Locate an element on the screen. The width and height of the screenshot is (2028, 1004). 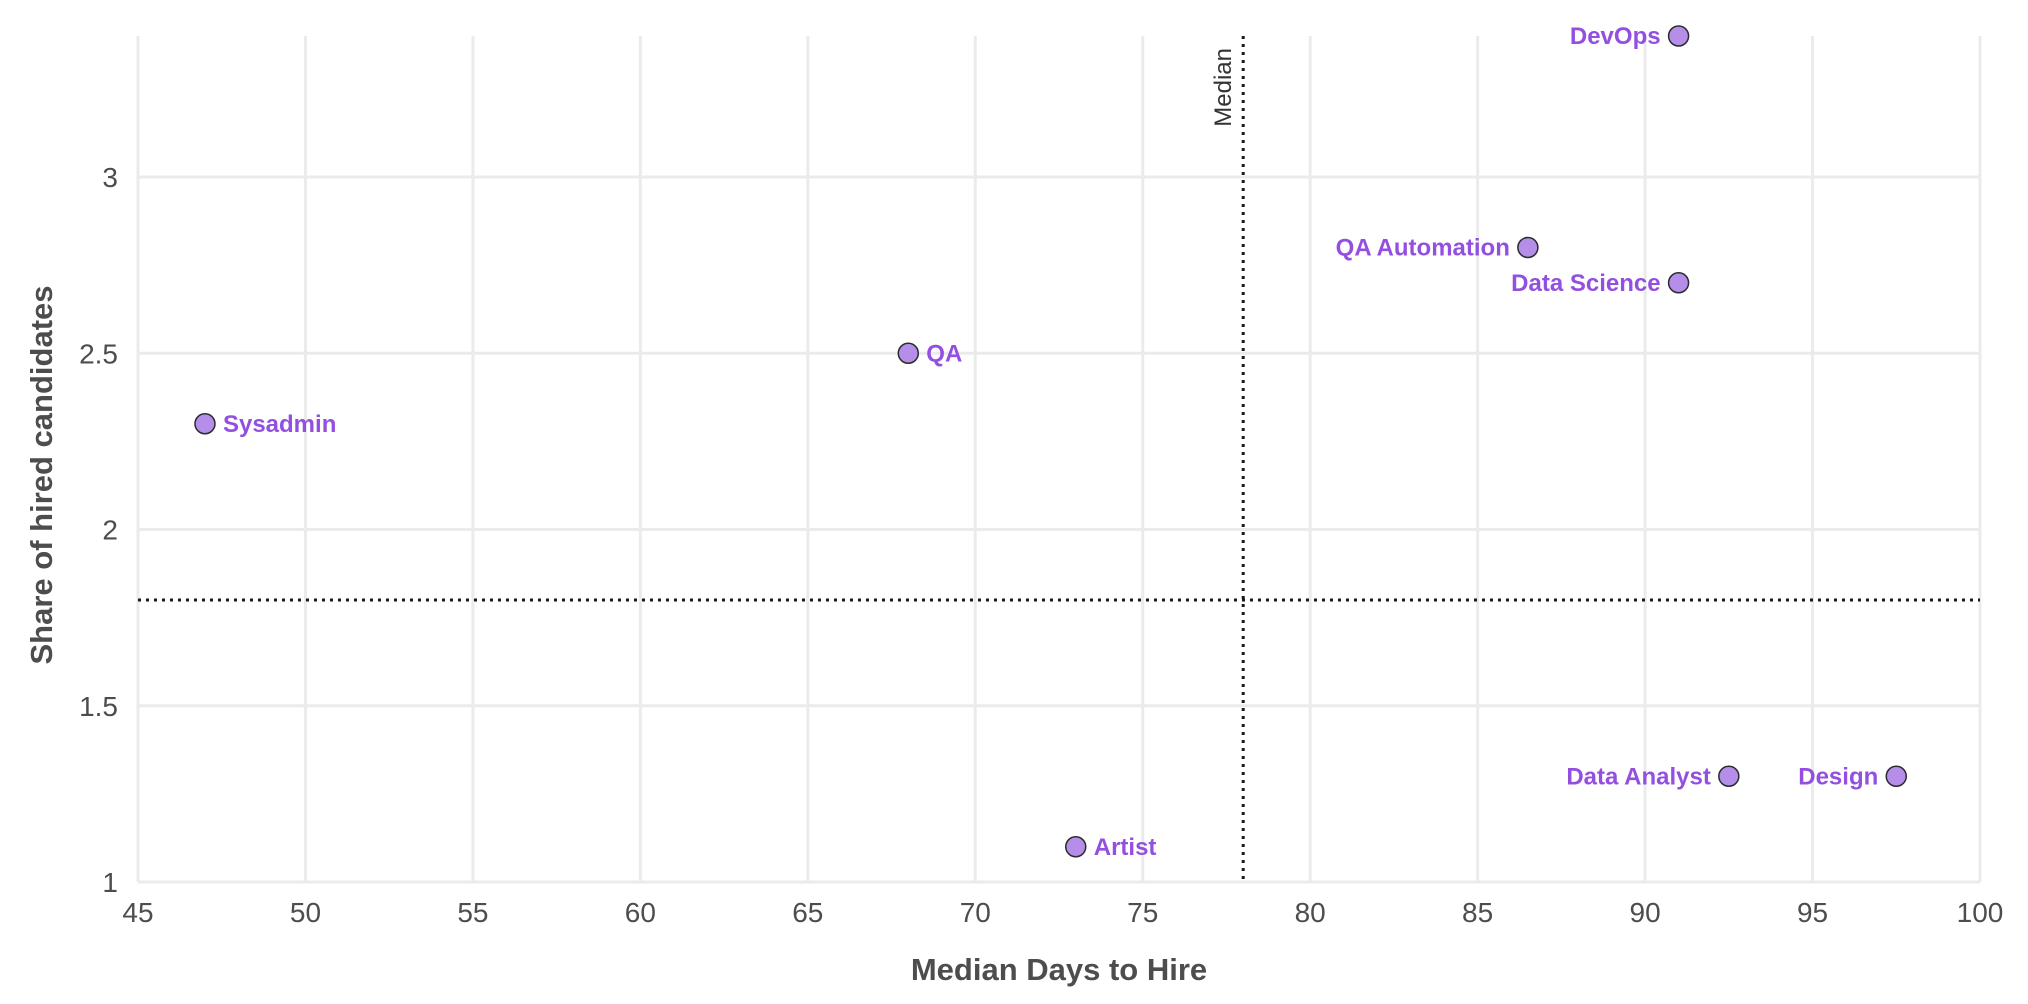
x-tick-label: 75 is located at coordinates (1142, 912).